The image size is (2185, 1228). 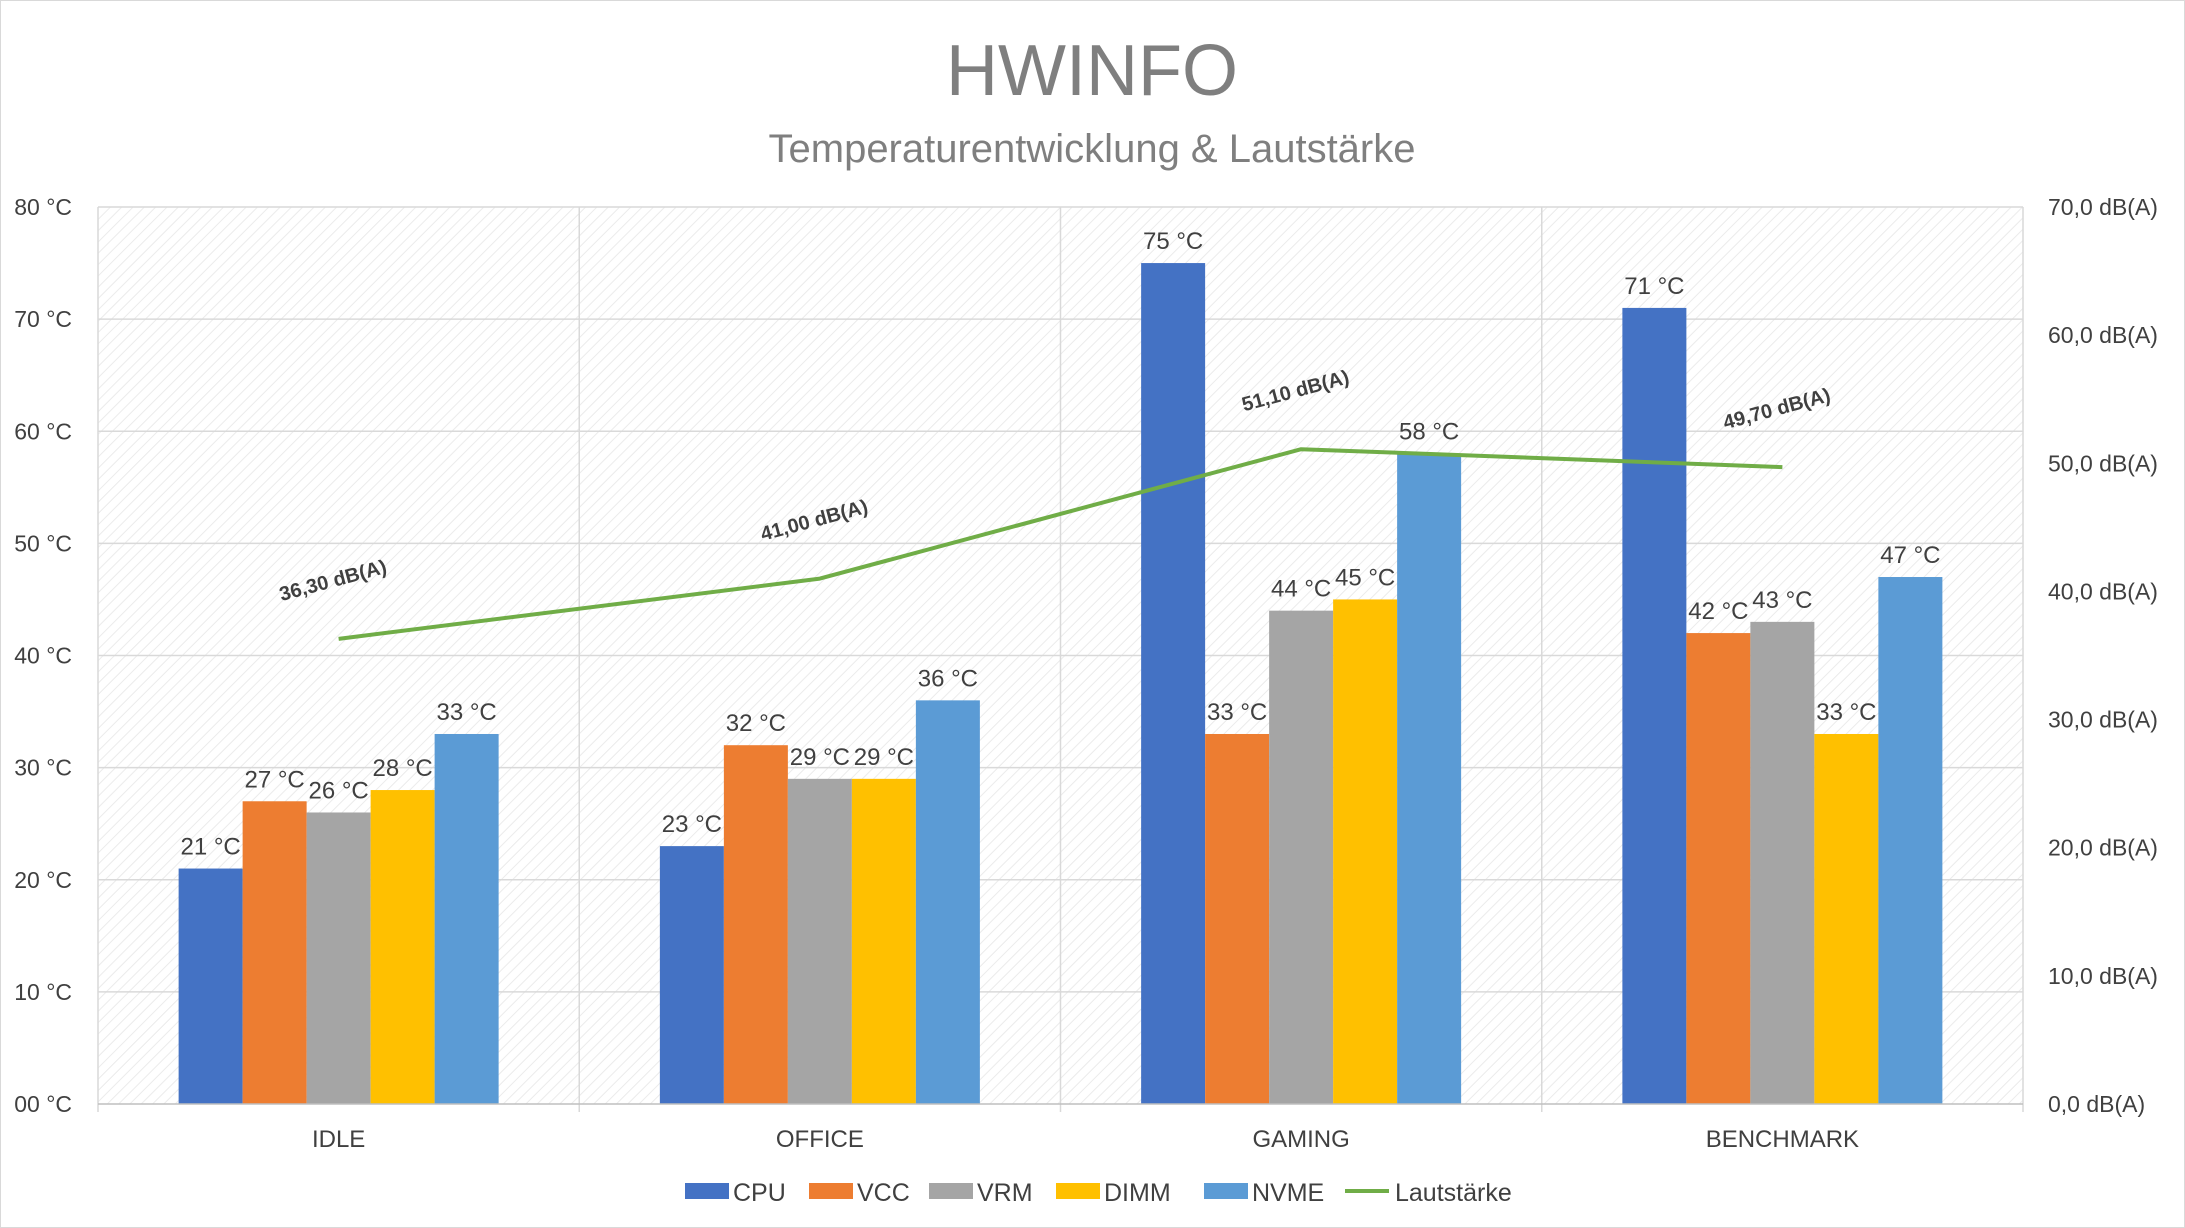 What do you see at coordinates (1060, 544) in the screenshot?
I see `line-lautstaerke` at bounding box center [1060, 544].